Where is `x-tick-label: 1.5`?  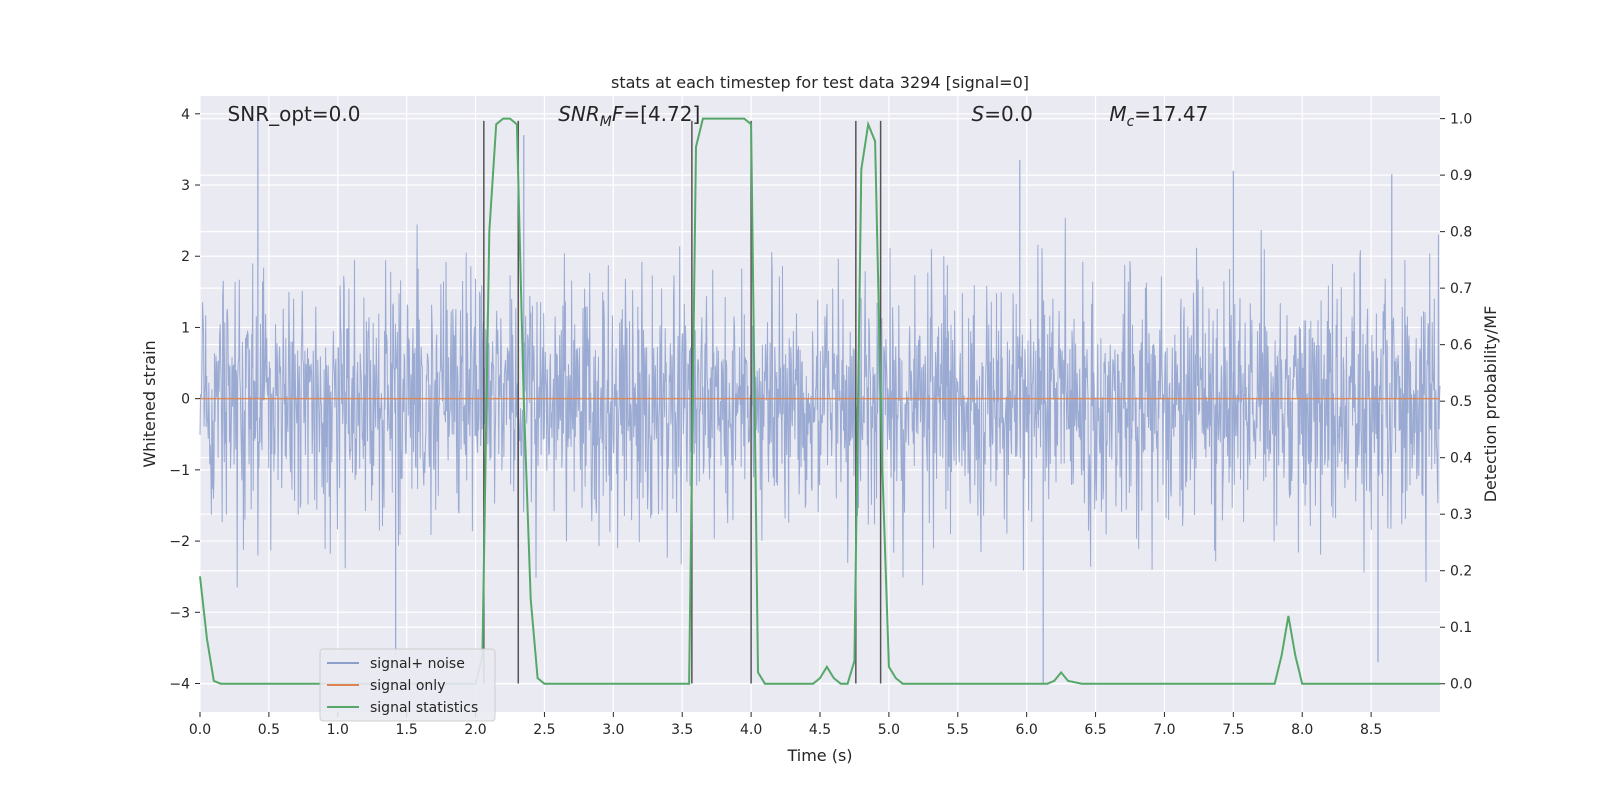 x-tick-label: 1.5 is located at coordinates (407, 730).